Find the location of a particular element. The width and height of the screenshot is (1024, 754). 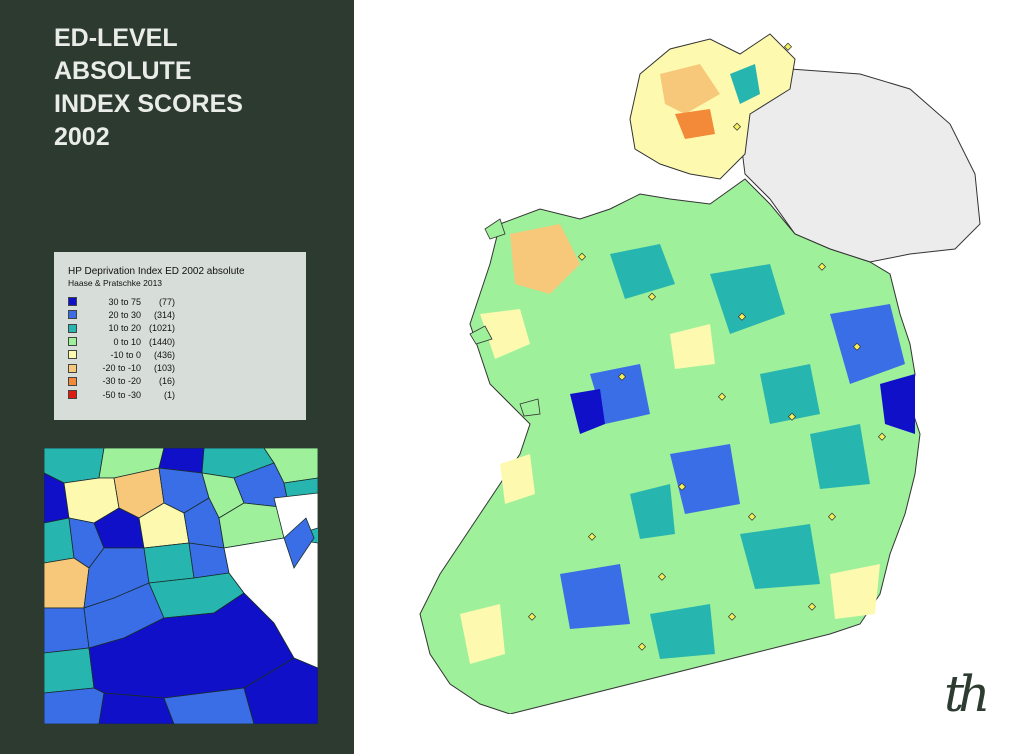

title-line-2: ABSOLUTE is located at coordinates (123, 71).